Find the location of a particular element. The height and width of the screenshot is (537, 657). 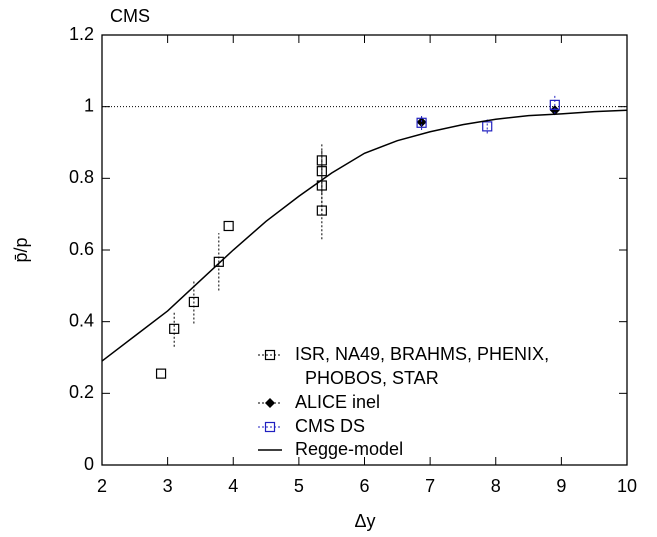

legend-label: ALICE inel is located at coordinates (337, 402).